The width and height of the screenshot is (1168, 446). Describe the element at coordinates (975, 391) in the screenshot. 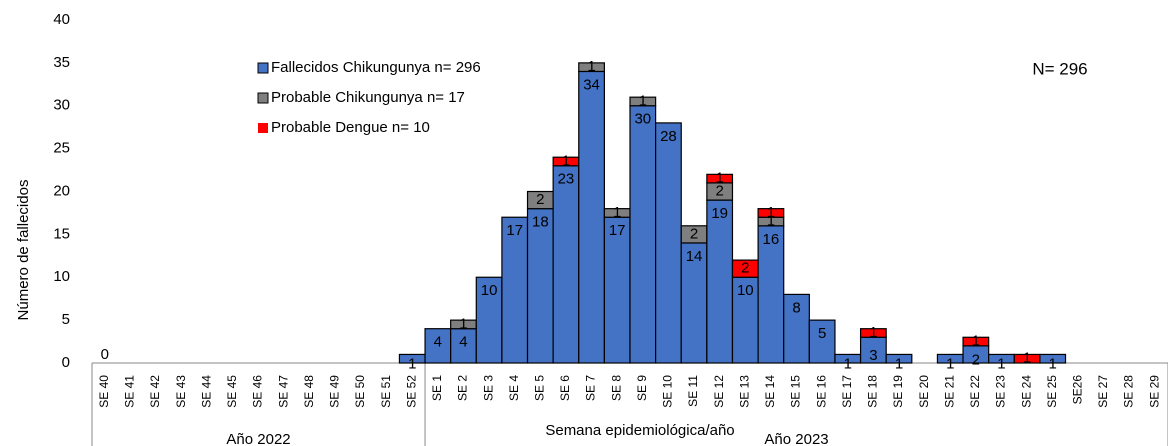

I see `x-tick-label: SE 22` at that location.